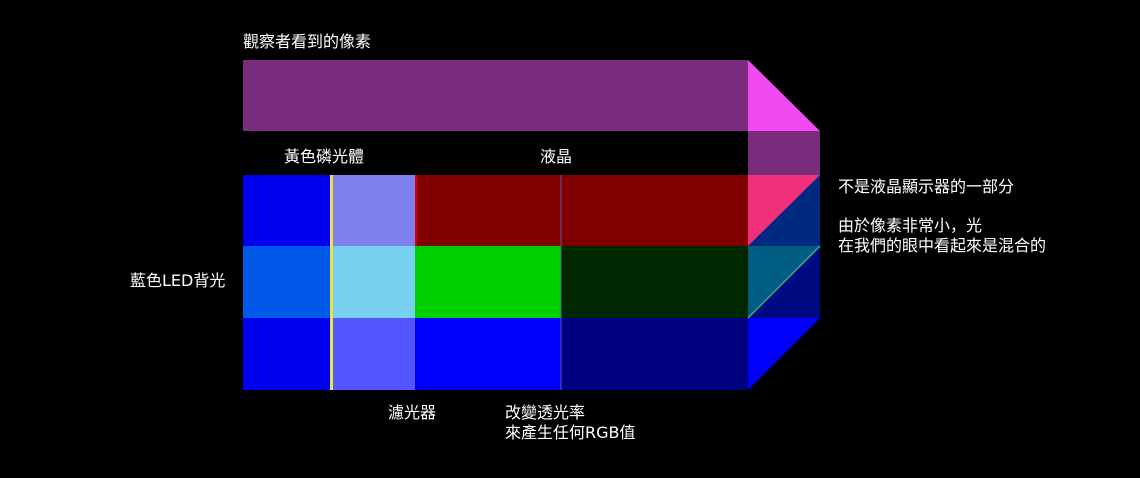 The width and height of the screenshot is (1140, 478). What do you see at coordinates (784, 153) in the screenshot?
I see `observed-pixel-side` at bounding box center [784, 153].